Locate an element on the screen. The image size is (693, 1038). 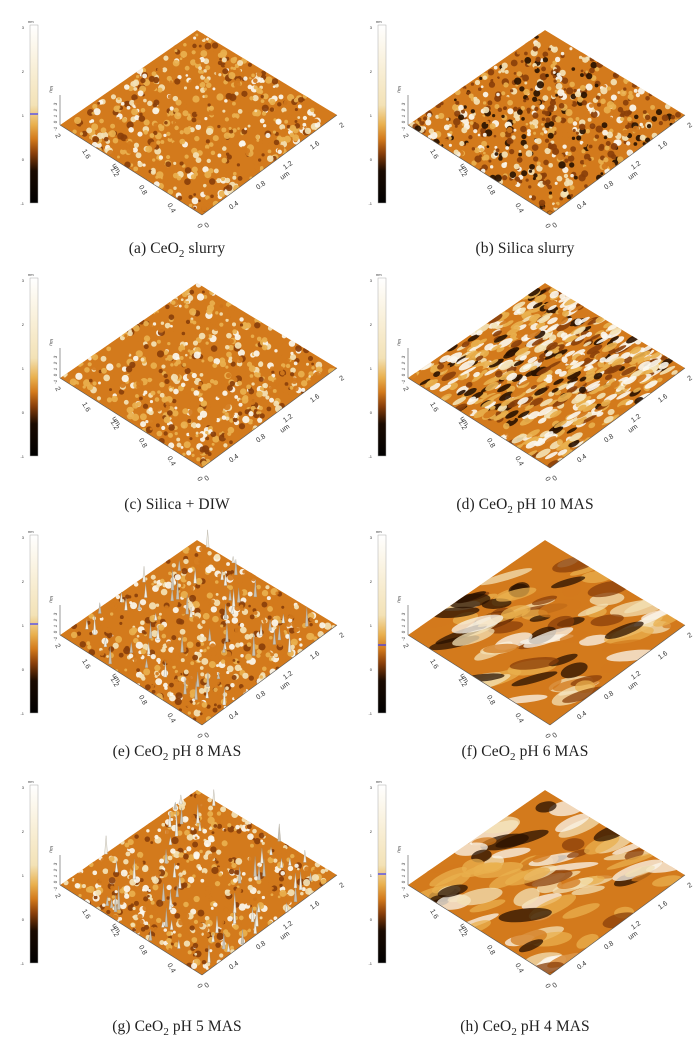
caption-subscript: 2 is located at coordinates (165, 757).